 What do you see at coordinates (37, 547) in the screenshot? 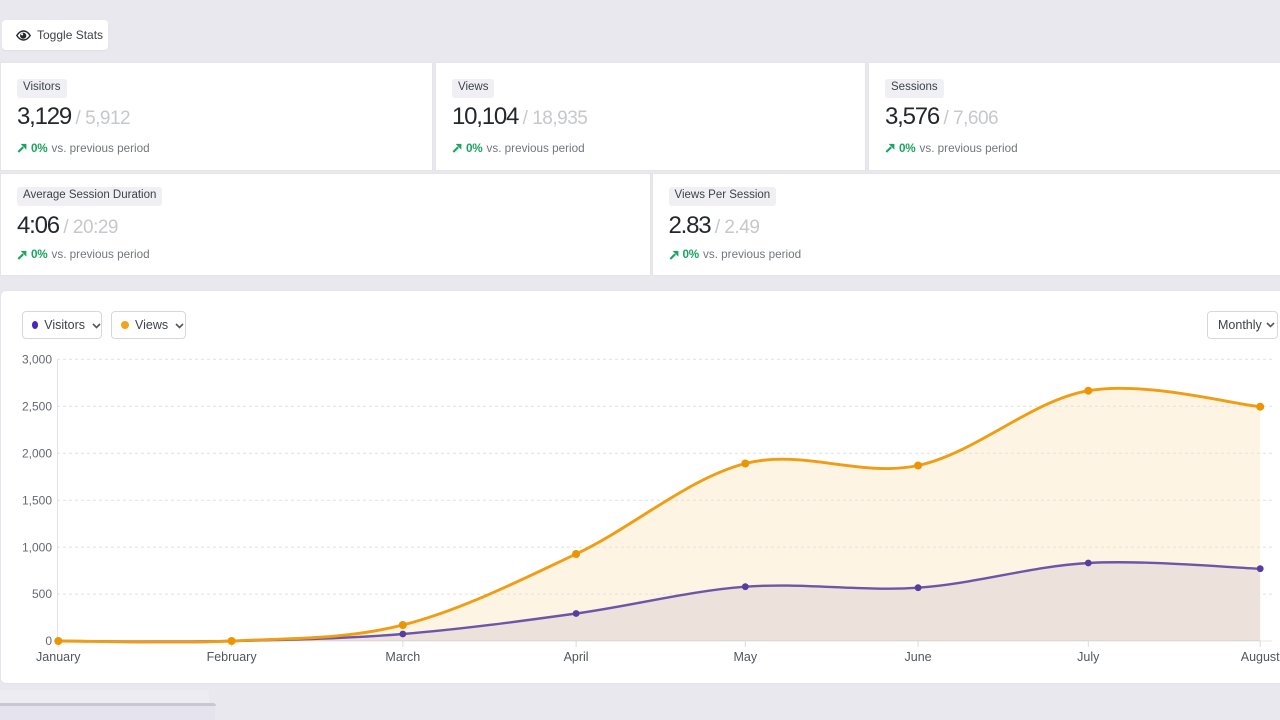
I see `svg-text: 1,000` at bounding box center [37, 547].